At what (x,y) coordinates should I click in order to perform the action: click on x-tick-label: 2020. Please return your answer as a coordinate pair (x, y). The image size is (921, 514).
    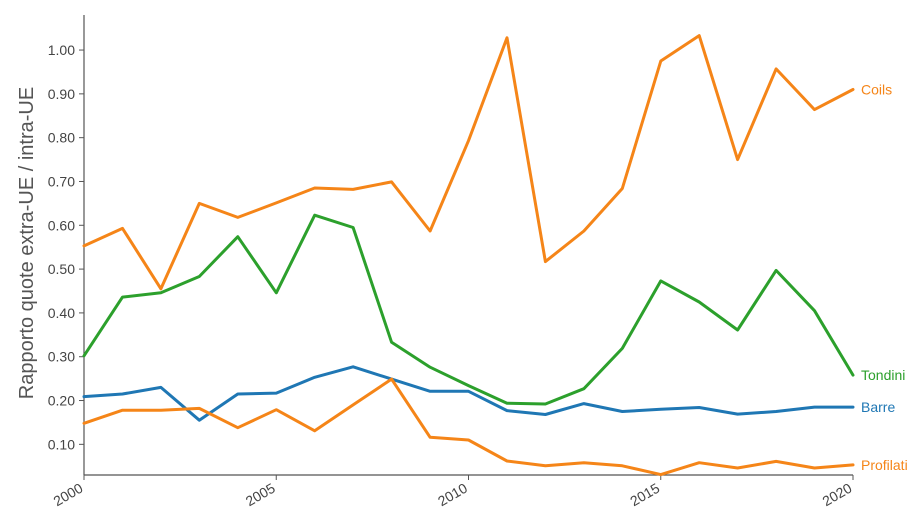
    Looking at the image, I should click on (837, 495).